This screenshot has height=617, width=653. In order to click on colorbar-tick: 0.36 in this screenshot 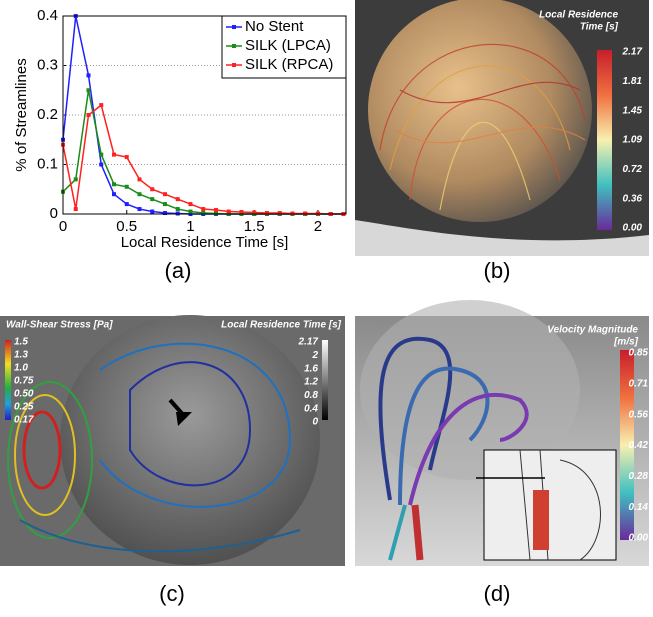, I will do `click(633, 198)`.